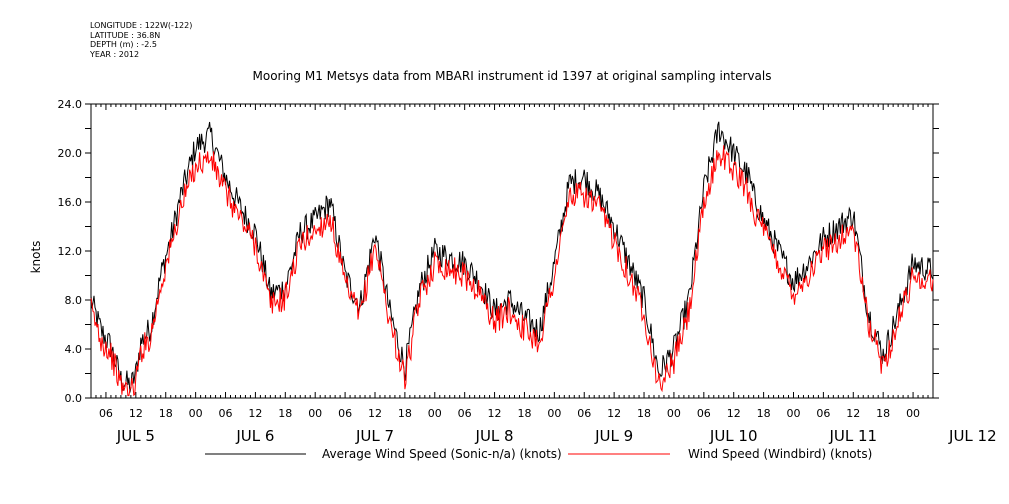 The image size is (1009, 504). What do you see at coordinates (254, 436) in the screenshot?
I see `day-label: JUL 6` at bounding box center [254, 436].